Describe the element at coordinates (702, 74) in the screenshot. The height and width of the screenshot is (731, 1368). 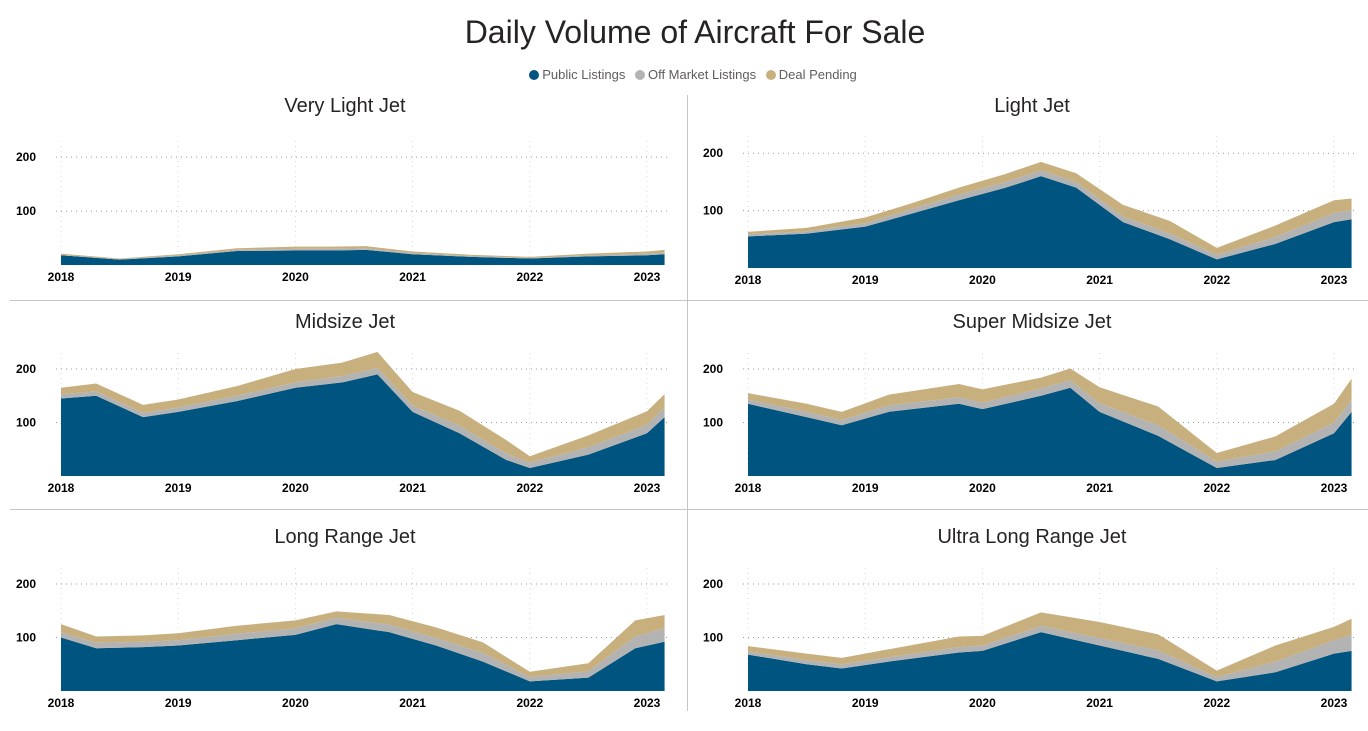
I see `legend-label-off-market: Off Market Listings` at that location.